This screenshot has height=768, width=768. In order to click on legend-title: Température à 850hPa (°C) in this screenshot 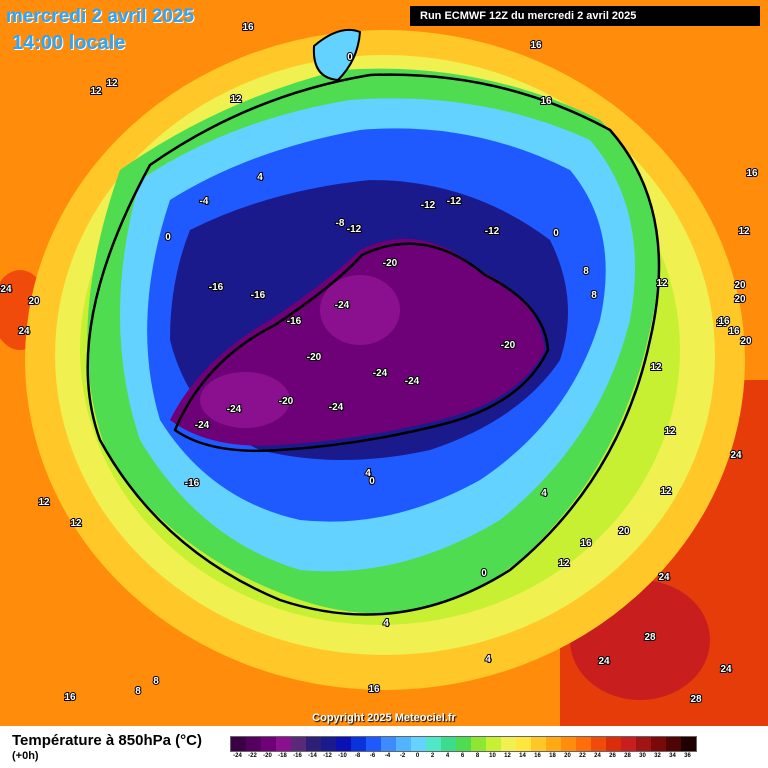, I will do `click(107, 740)`.